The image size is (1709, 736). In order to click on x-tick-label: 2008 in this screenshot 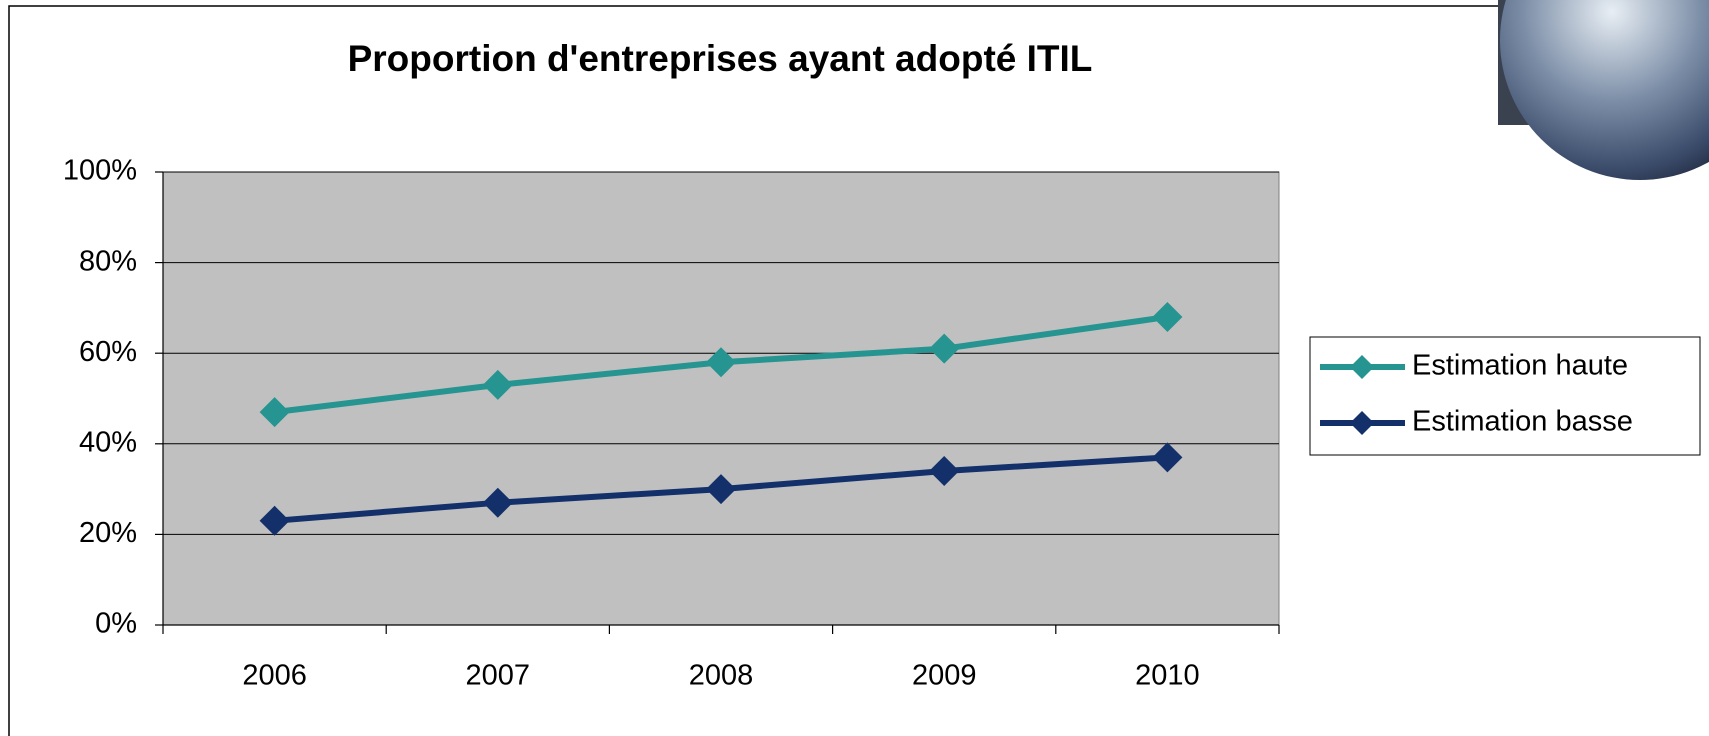, I will do `click(721, 676)`.